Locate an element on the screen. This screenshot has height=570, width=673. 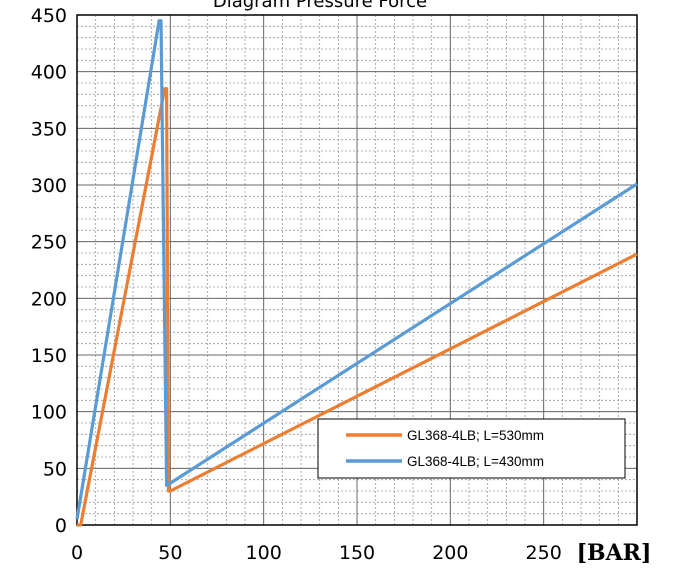
x-tick-label: 150 is located at coordinates (357, 553).